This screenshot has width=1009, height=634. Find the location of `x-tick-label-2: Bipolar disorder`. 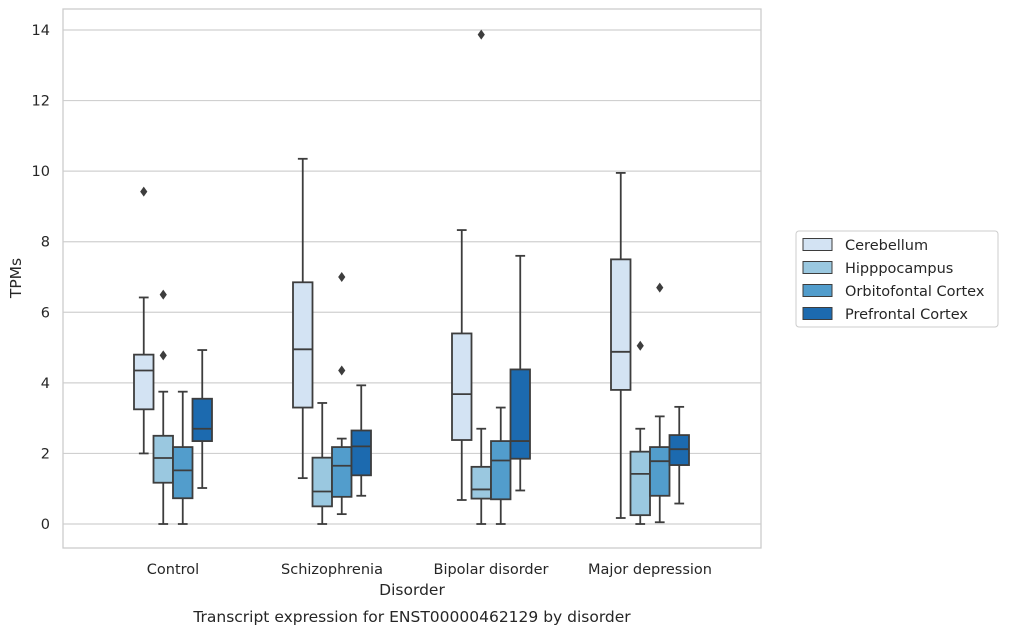

x-tick-label-2: Bipolar disorder is located at coordinates (491, 570).